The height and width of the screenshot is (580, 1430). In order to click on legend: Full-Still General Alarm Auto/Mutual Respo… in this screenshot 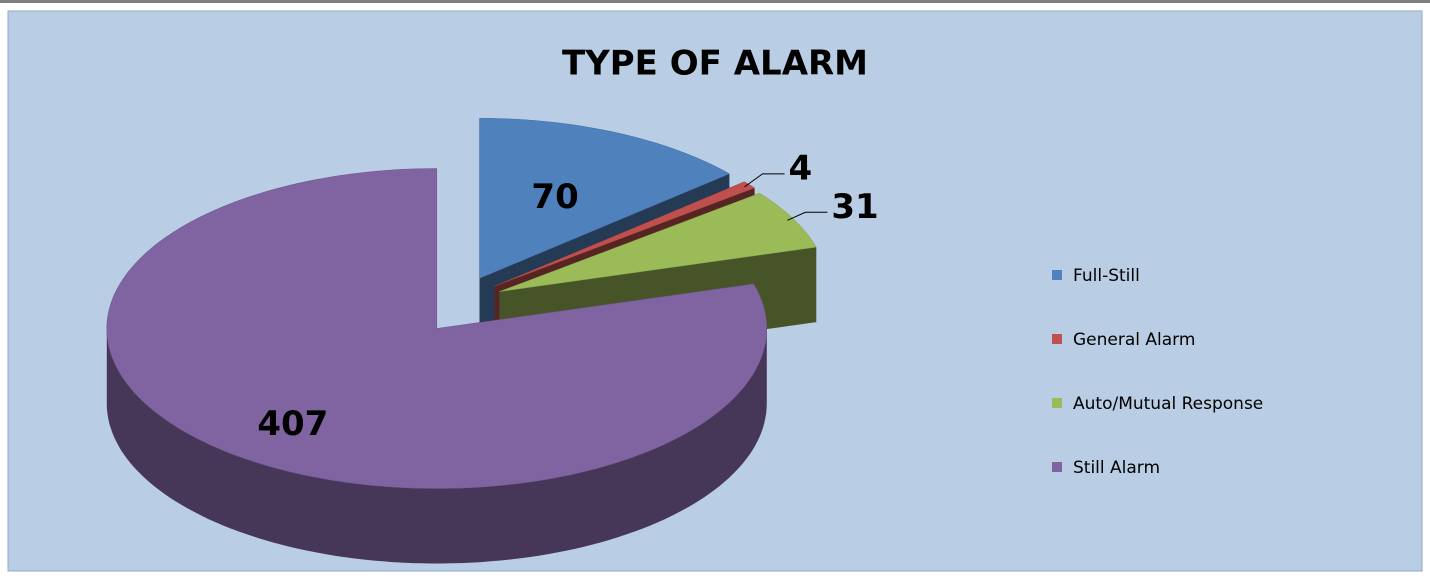, I will do `click(1157, 372)`.